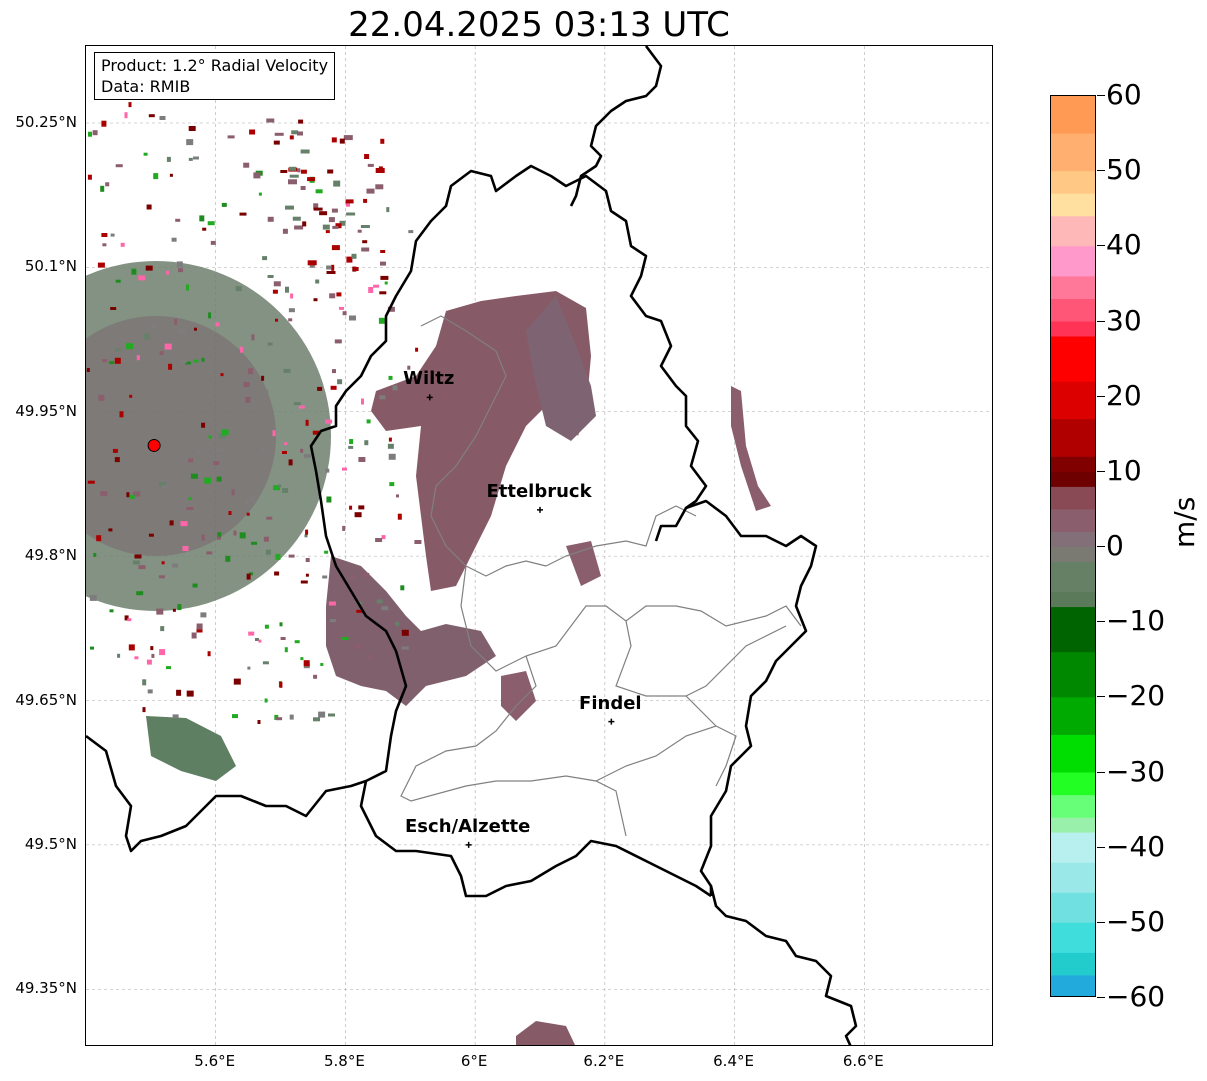  Describe the element at coordinates (429, 379) in the screenshot. I see `city-label: Wiltz` at that location.